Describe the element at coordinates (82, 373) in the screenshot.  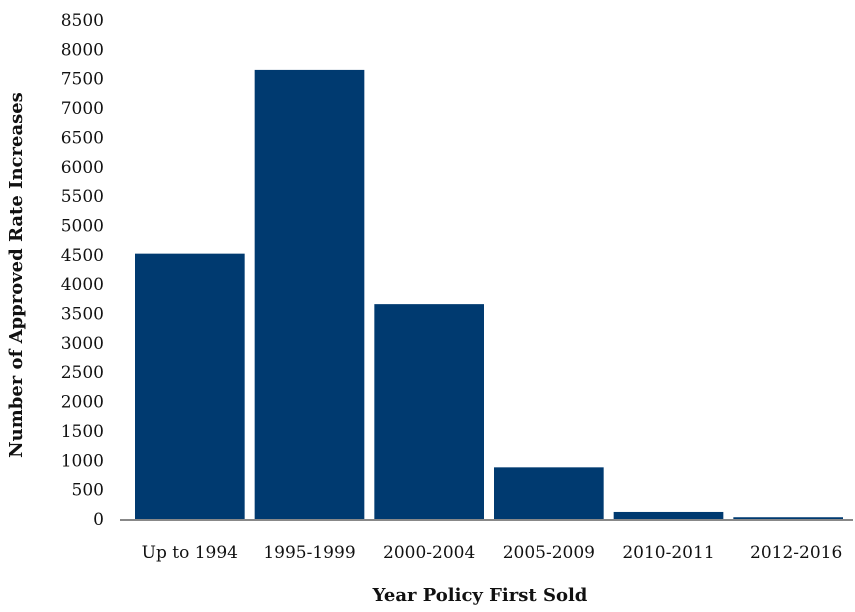
I see `y-tick-label: 2500` at that location.